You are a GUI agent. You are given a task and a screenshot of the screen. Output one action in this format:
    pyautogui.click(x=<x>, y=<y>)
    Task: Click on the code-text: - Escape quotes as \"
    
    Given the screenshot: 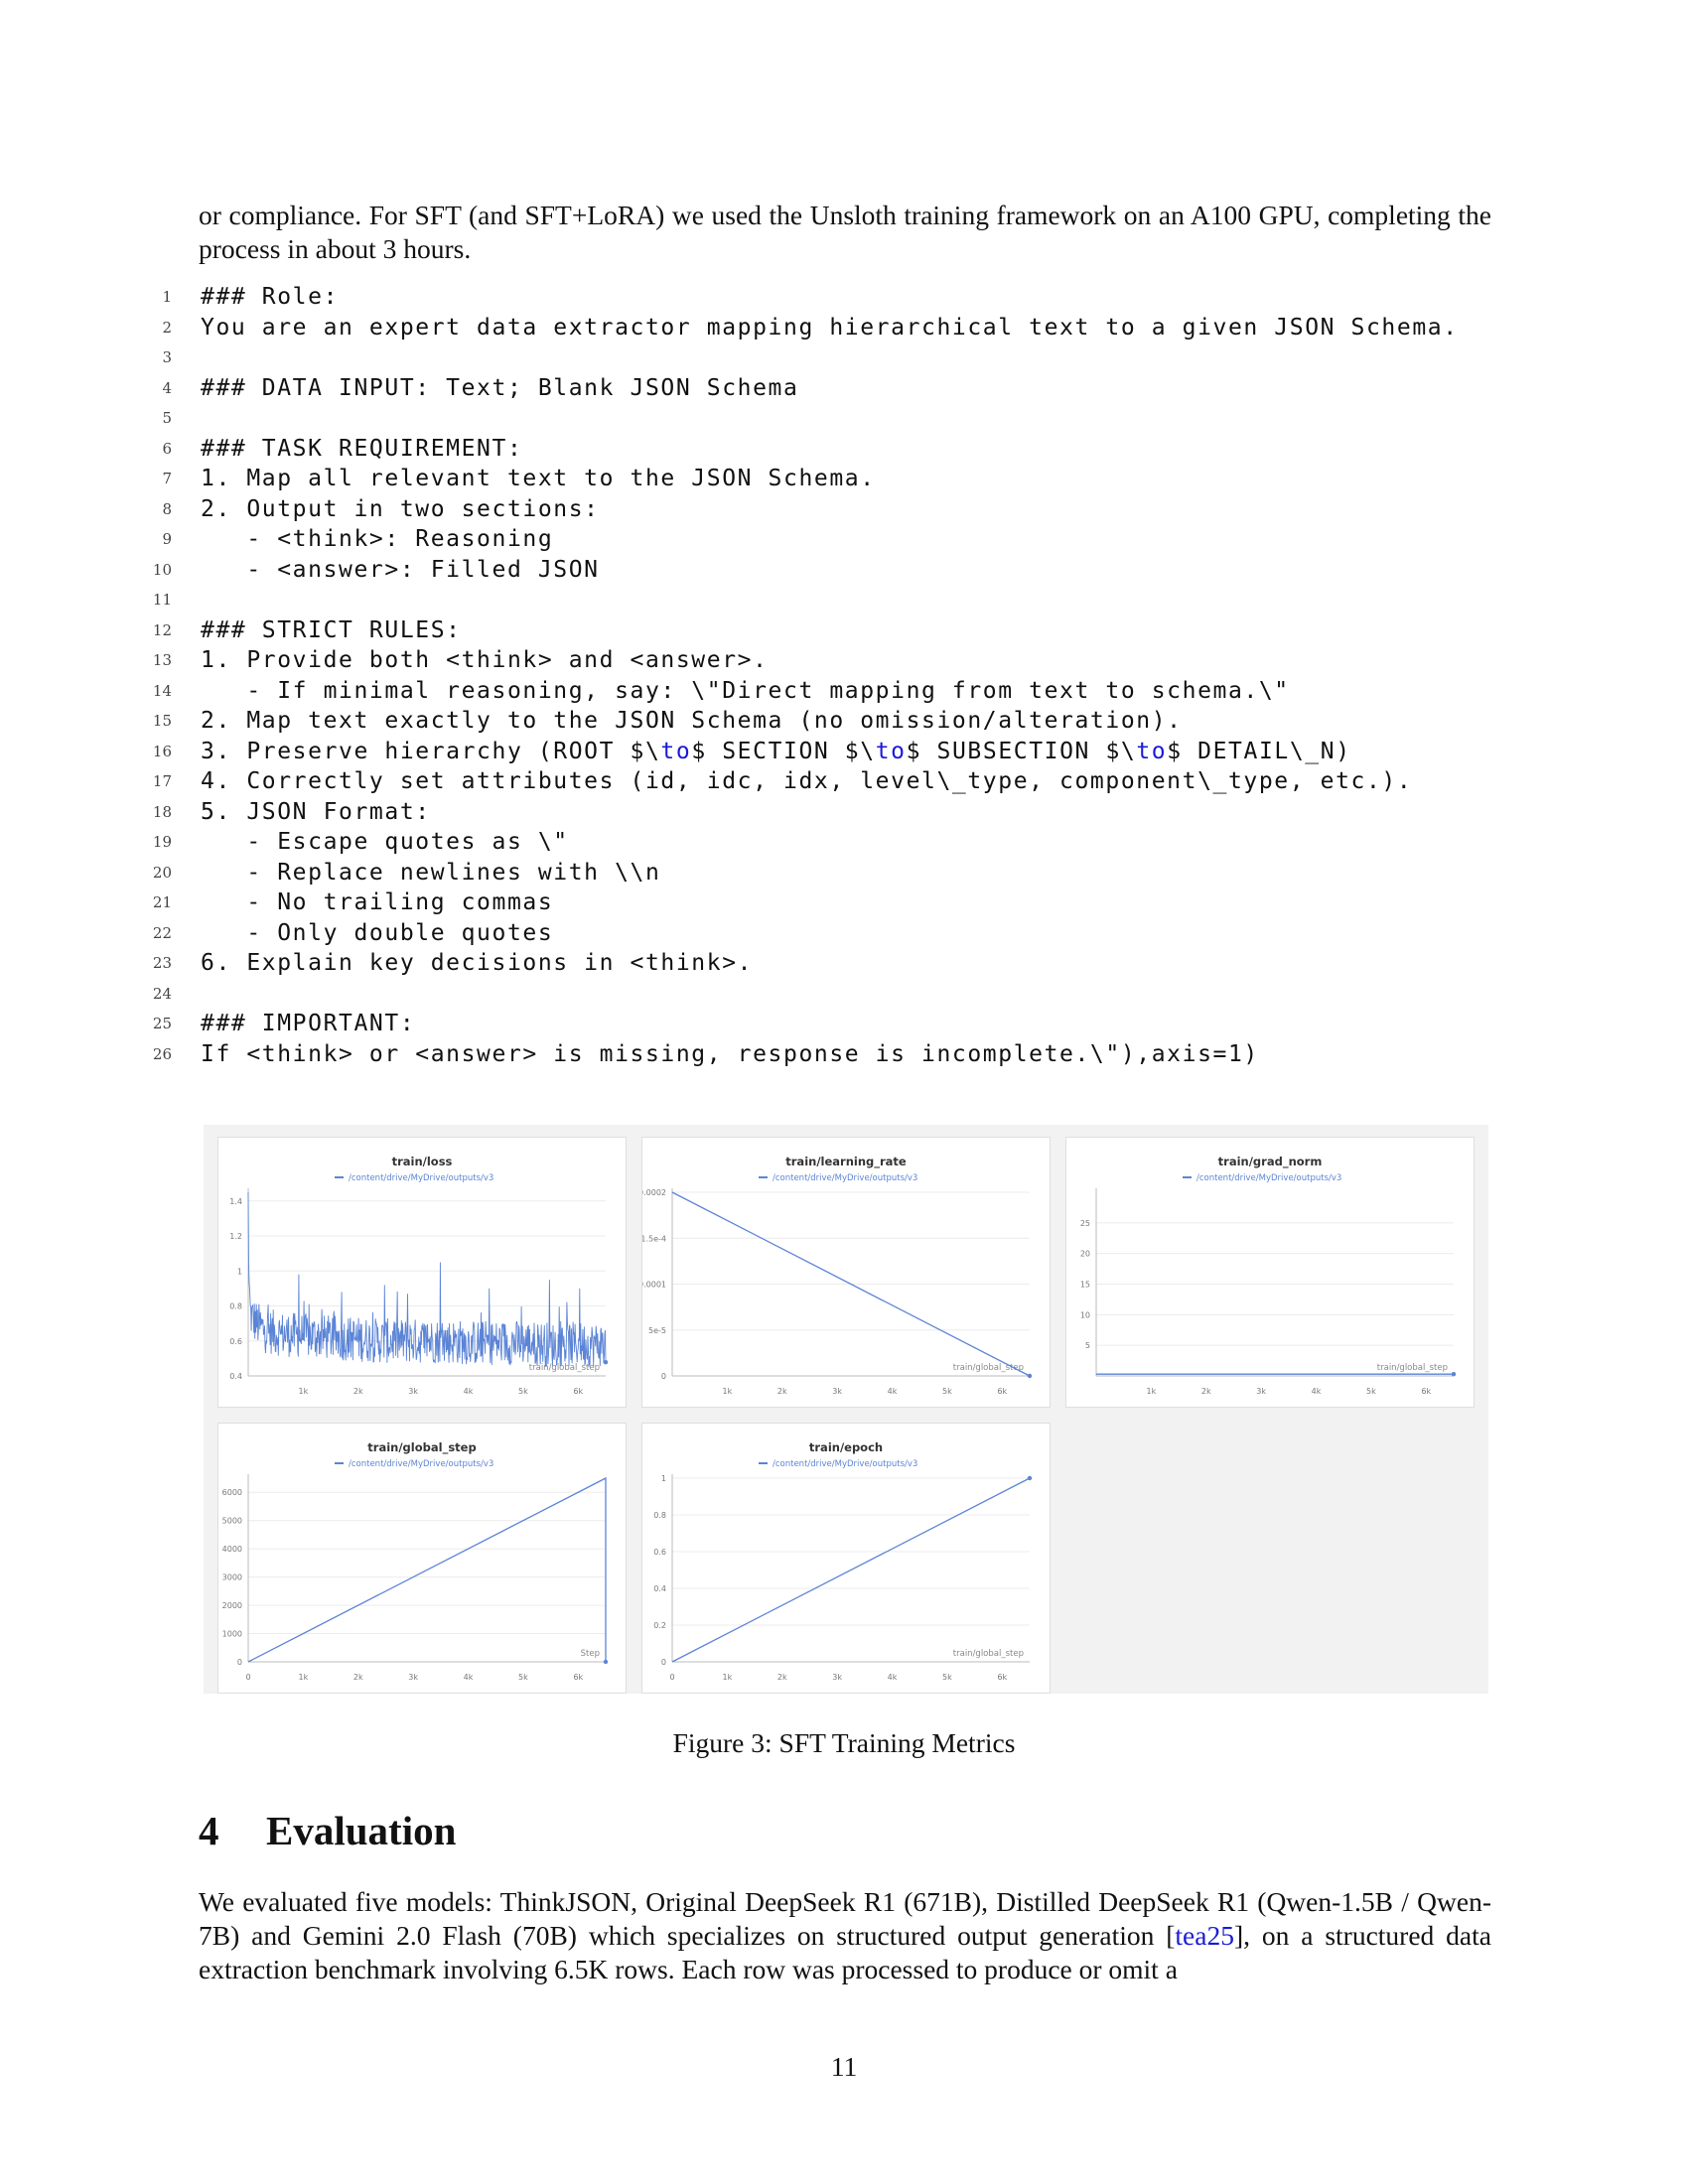 What is the action you would take?
    pyautogui.click(x=385, y=842)
    